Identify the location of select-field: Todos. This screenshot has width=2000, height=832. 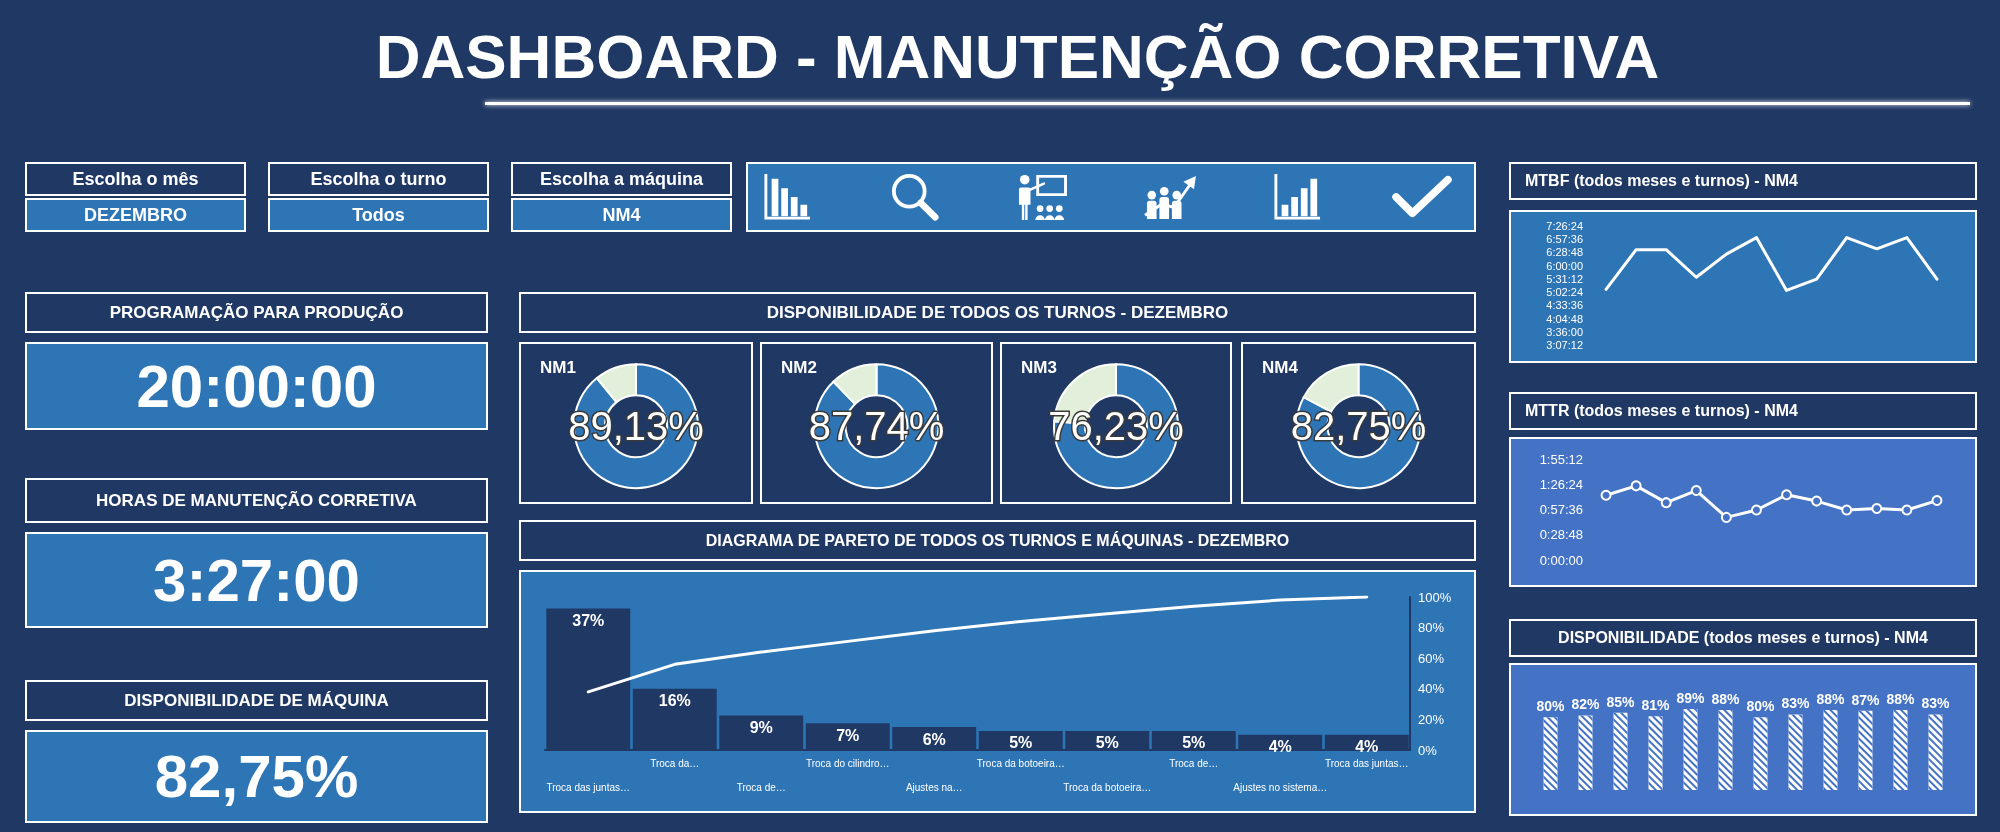
(378, 215).